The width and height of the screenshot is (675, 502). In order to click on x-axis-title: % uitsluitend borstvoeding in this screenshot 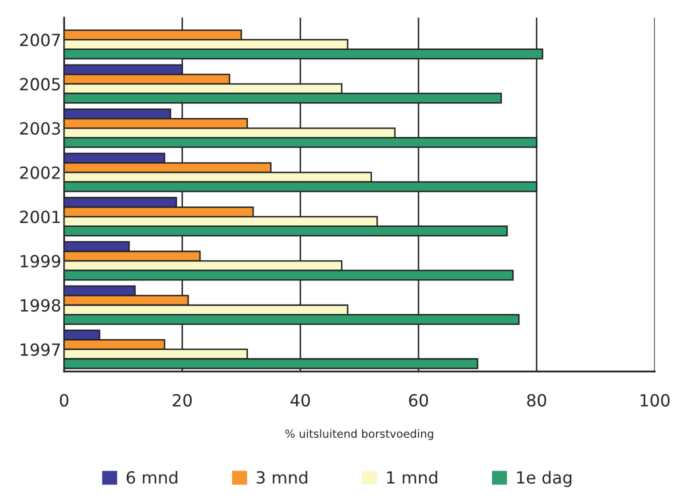, I will do `click(359, 434)`.